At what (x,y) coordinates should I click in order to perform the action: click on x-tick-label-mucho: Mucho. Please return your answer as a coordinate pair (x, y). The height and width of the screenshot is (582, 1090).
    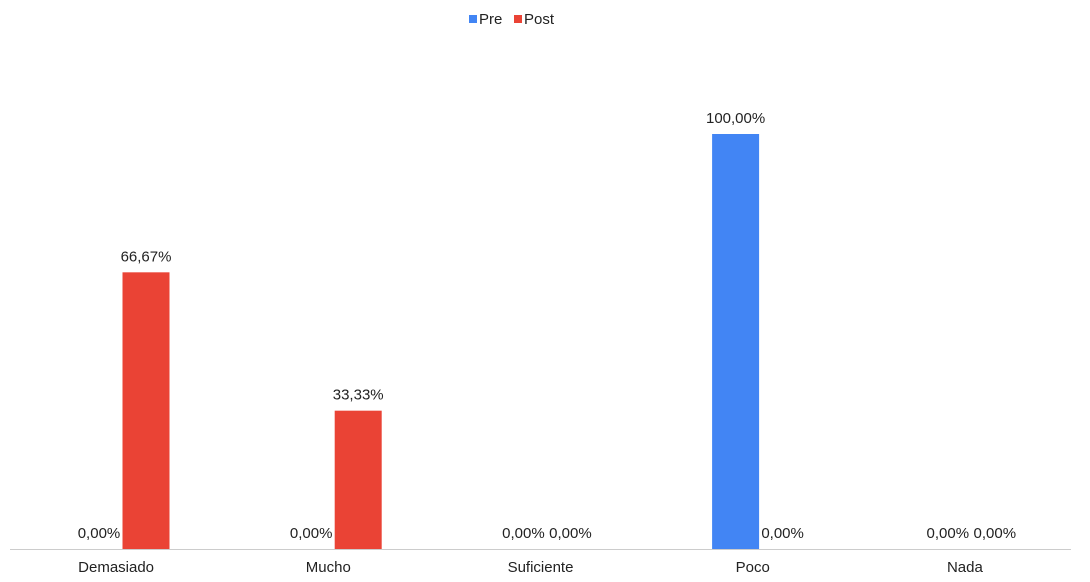
    Looking at the image, I should click on (328, 567).